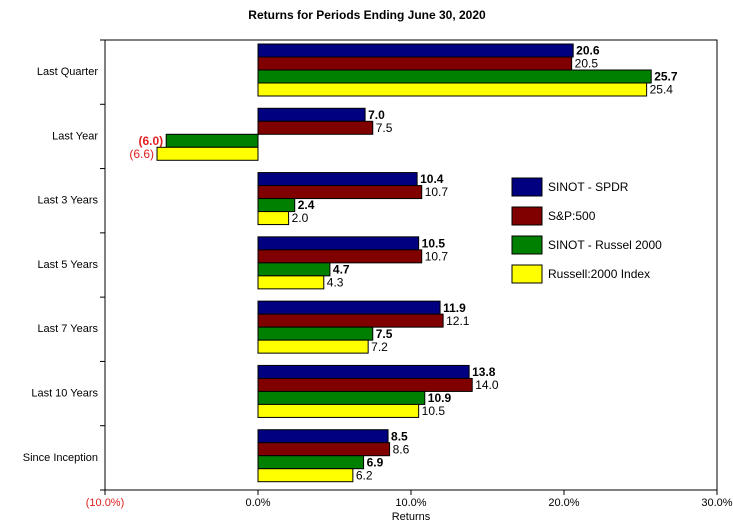 This screenshot has width=733, height=524. Describe the element at coordinates (60, 458) in the screenshot. I see `y-tick-label: Since Inception` at that location.